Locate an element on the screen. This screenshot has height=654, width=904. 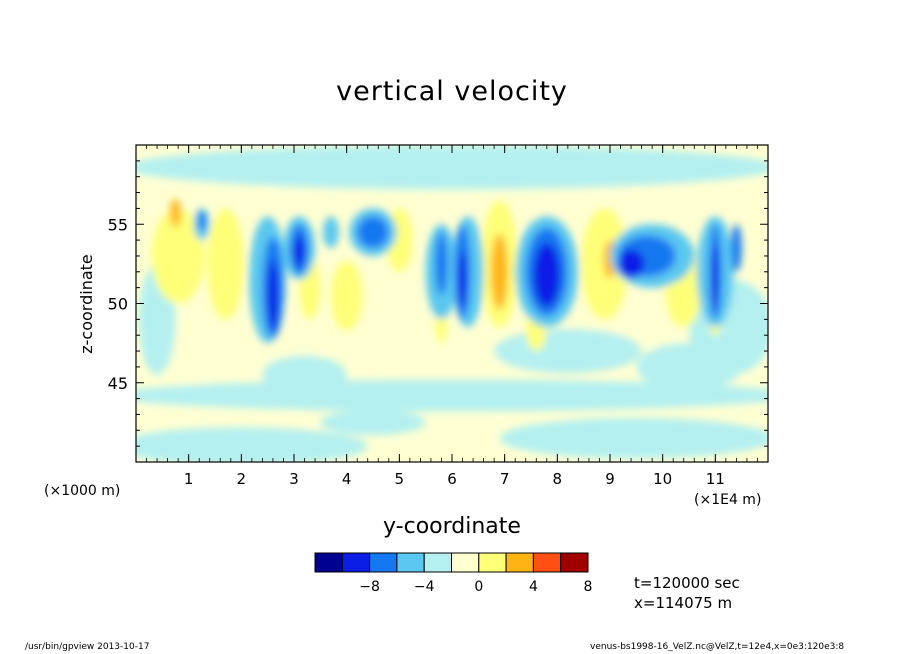
x-tick-label: 7 is located at coordinates (505, 479).